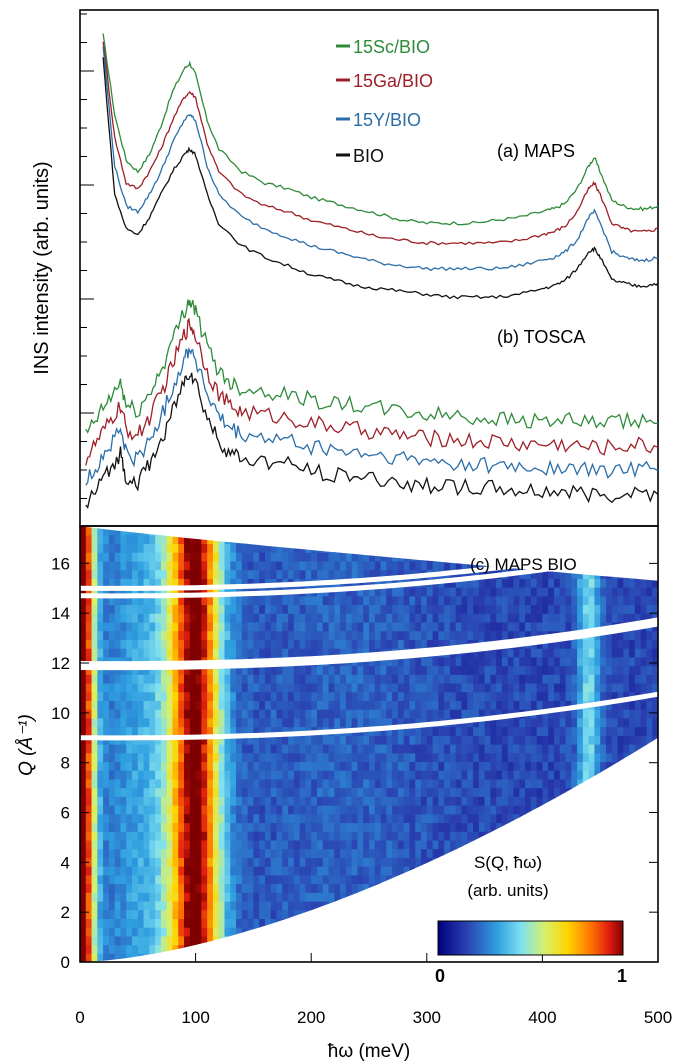 The height and width of the screenshot is (1063, 678). Describe the element at coordinates (60, 713) in the screenshot. I see `y-tick-label: 10` at that location.